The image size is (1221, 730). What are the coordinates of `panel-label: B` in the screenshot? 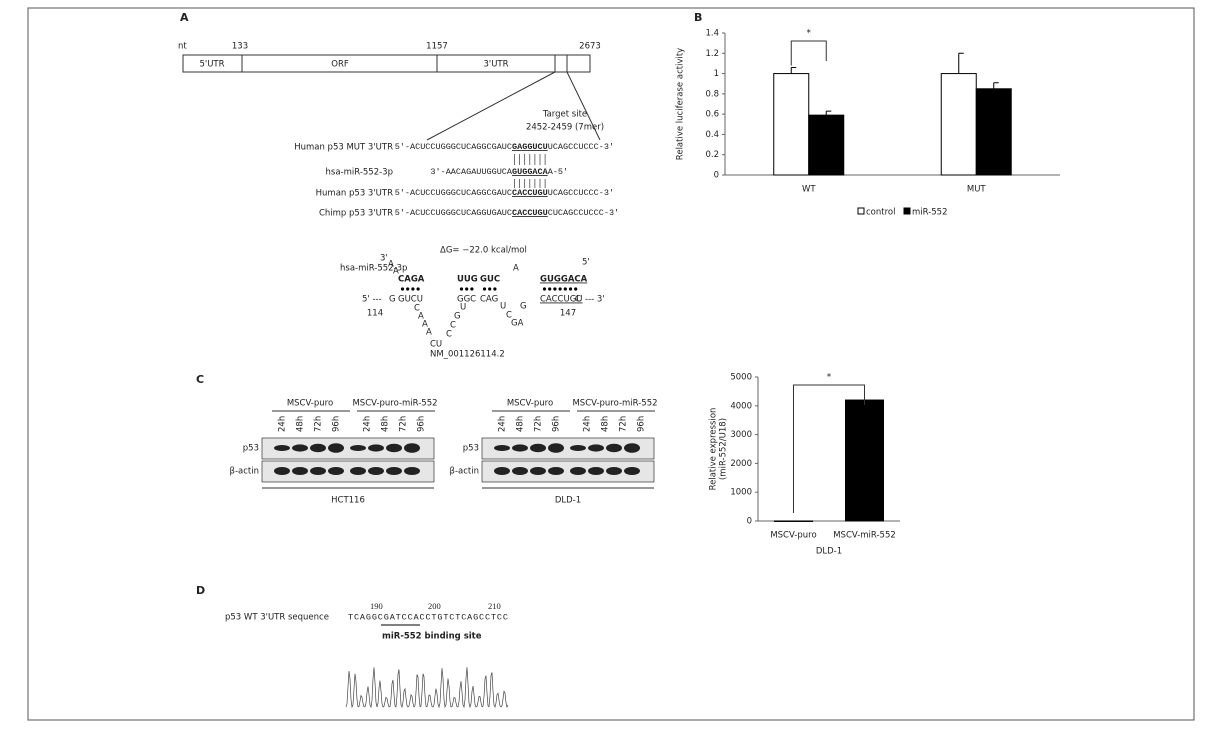 It's located at (698, 17).